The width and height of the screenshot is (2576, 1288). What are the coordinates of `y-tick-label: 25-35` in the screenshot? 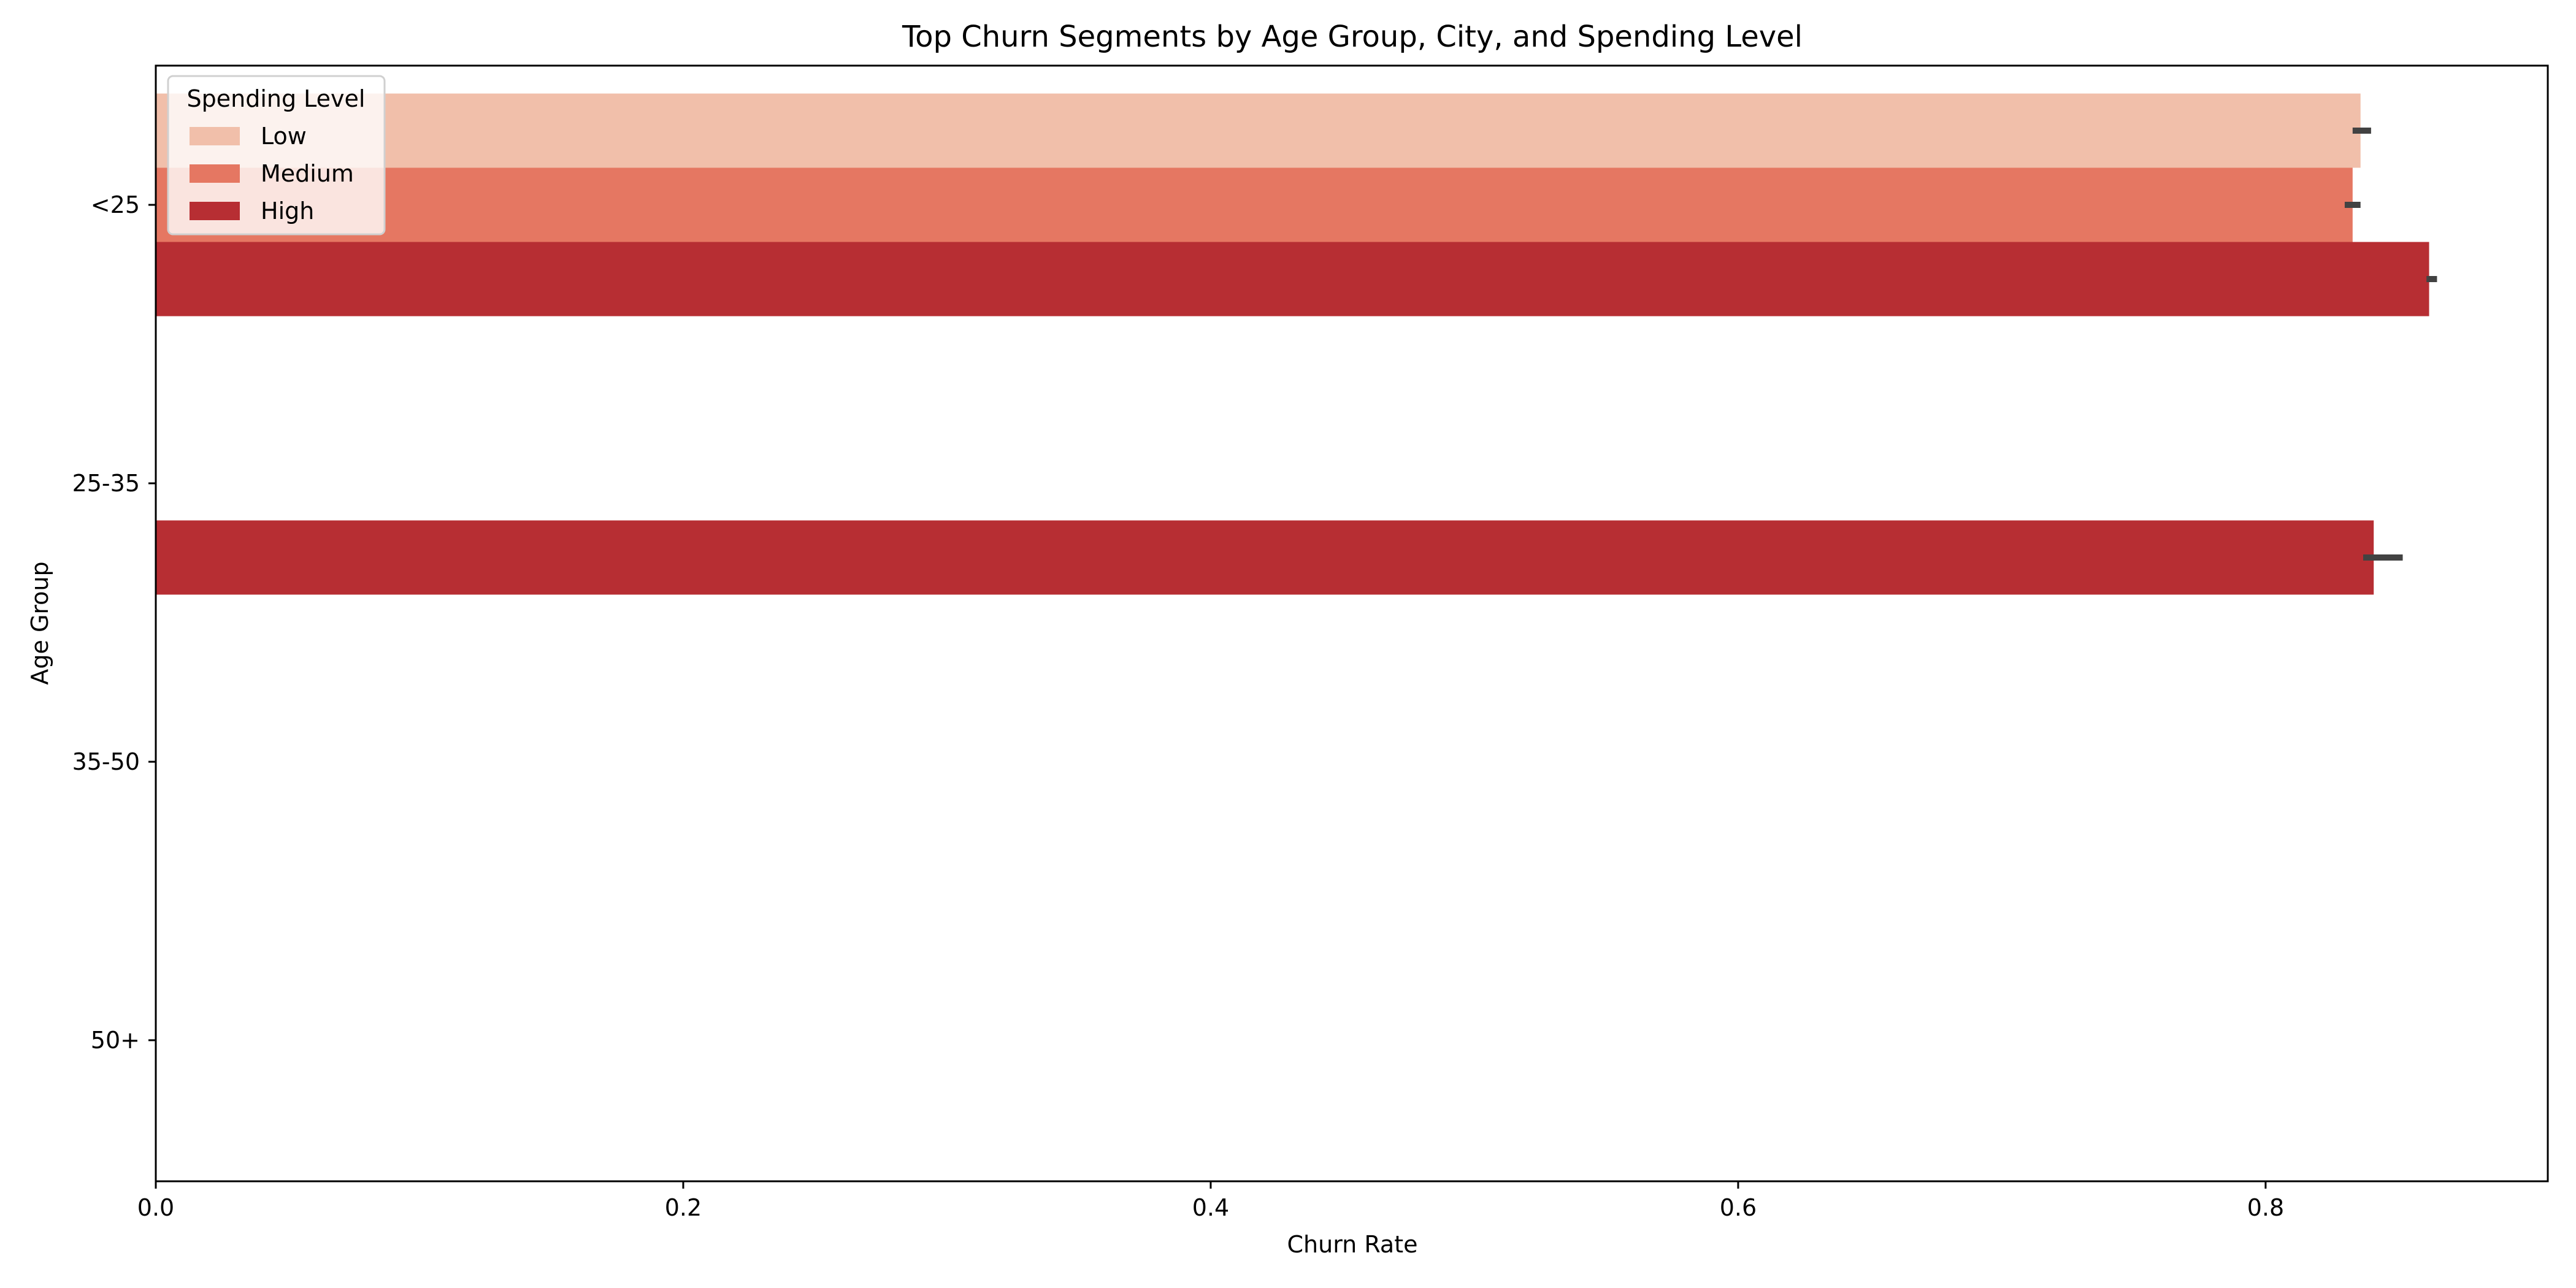 It's located at (106, 483).